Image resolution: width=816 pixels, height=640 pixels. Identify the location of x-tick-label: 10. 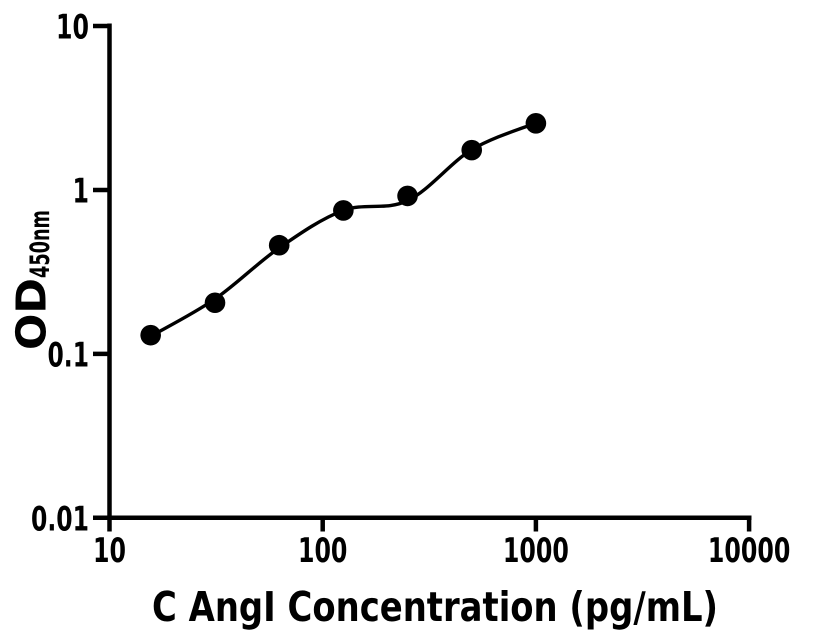
(109, 551).